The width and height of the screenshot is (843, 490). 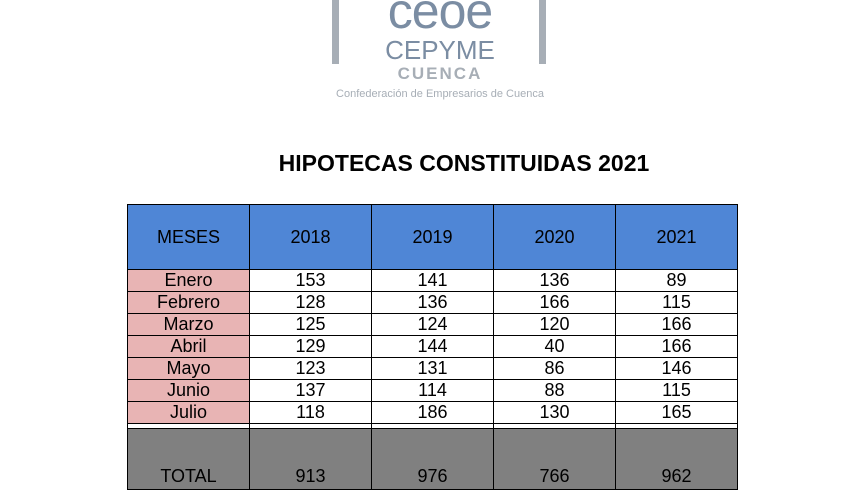 What do you see at coordinates (310, 412) in the screenshot?
I see `value-cell: 118` at bounding box center [310, 412].